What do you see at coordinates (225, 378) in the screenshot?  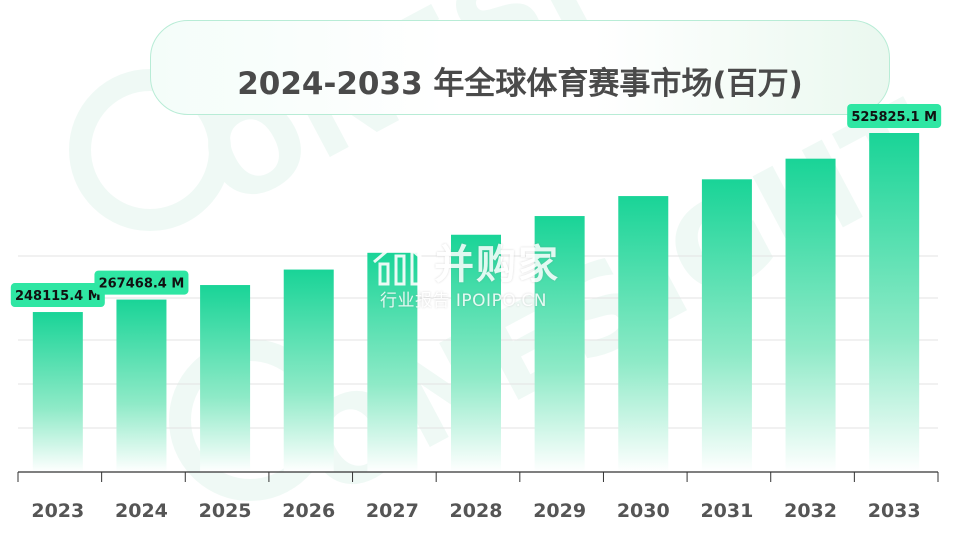 I see `bar-2025` at bounding box center [225, 378].